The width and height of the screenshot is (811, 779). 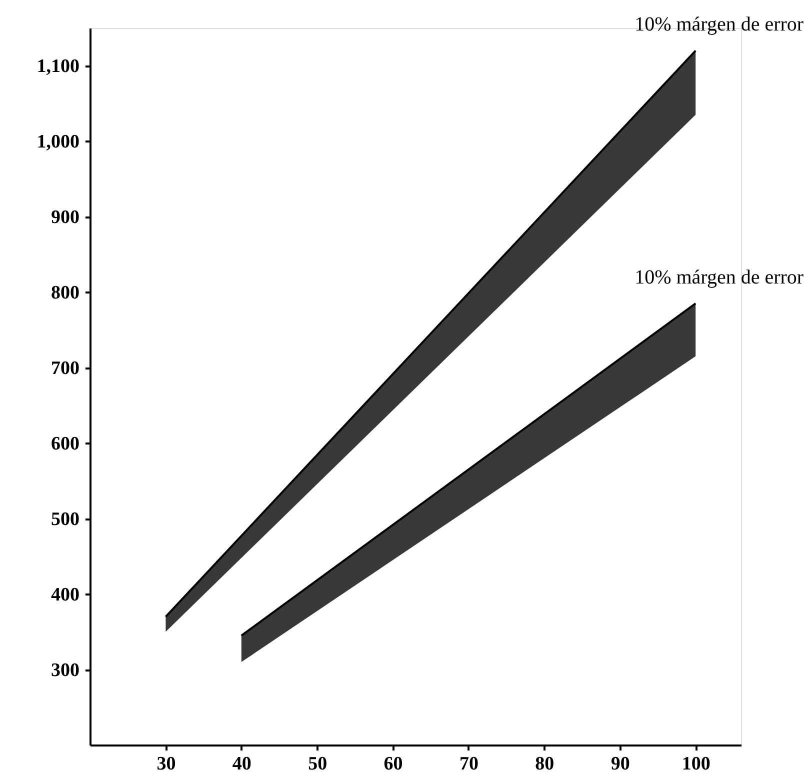 What do you see at coordinates (696, 764) in the screenshot?
I see `x-tick-label: 100` at bounding box center [696, 764].